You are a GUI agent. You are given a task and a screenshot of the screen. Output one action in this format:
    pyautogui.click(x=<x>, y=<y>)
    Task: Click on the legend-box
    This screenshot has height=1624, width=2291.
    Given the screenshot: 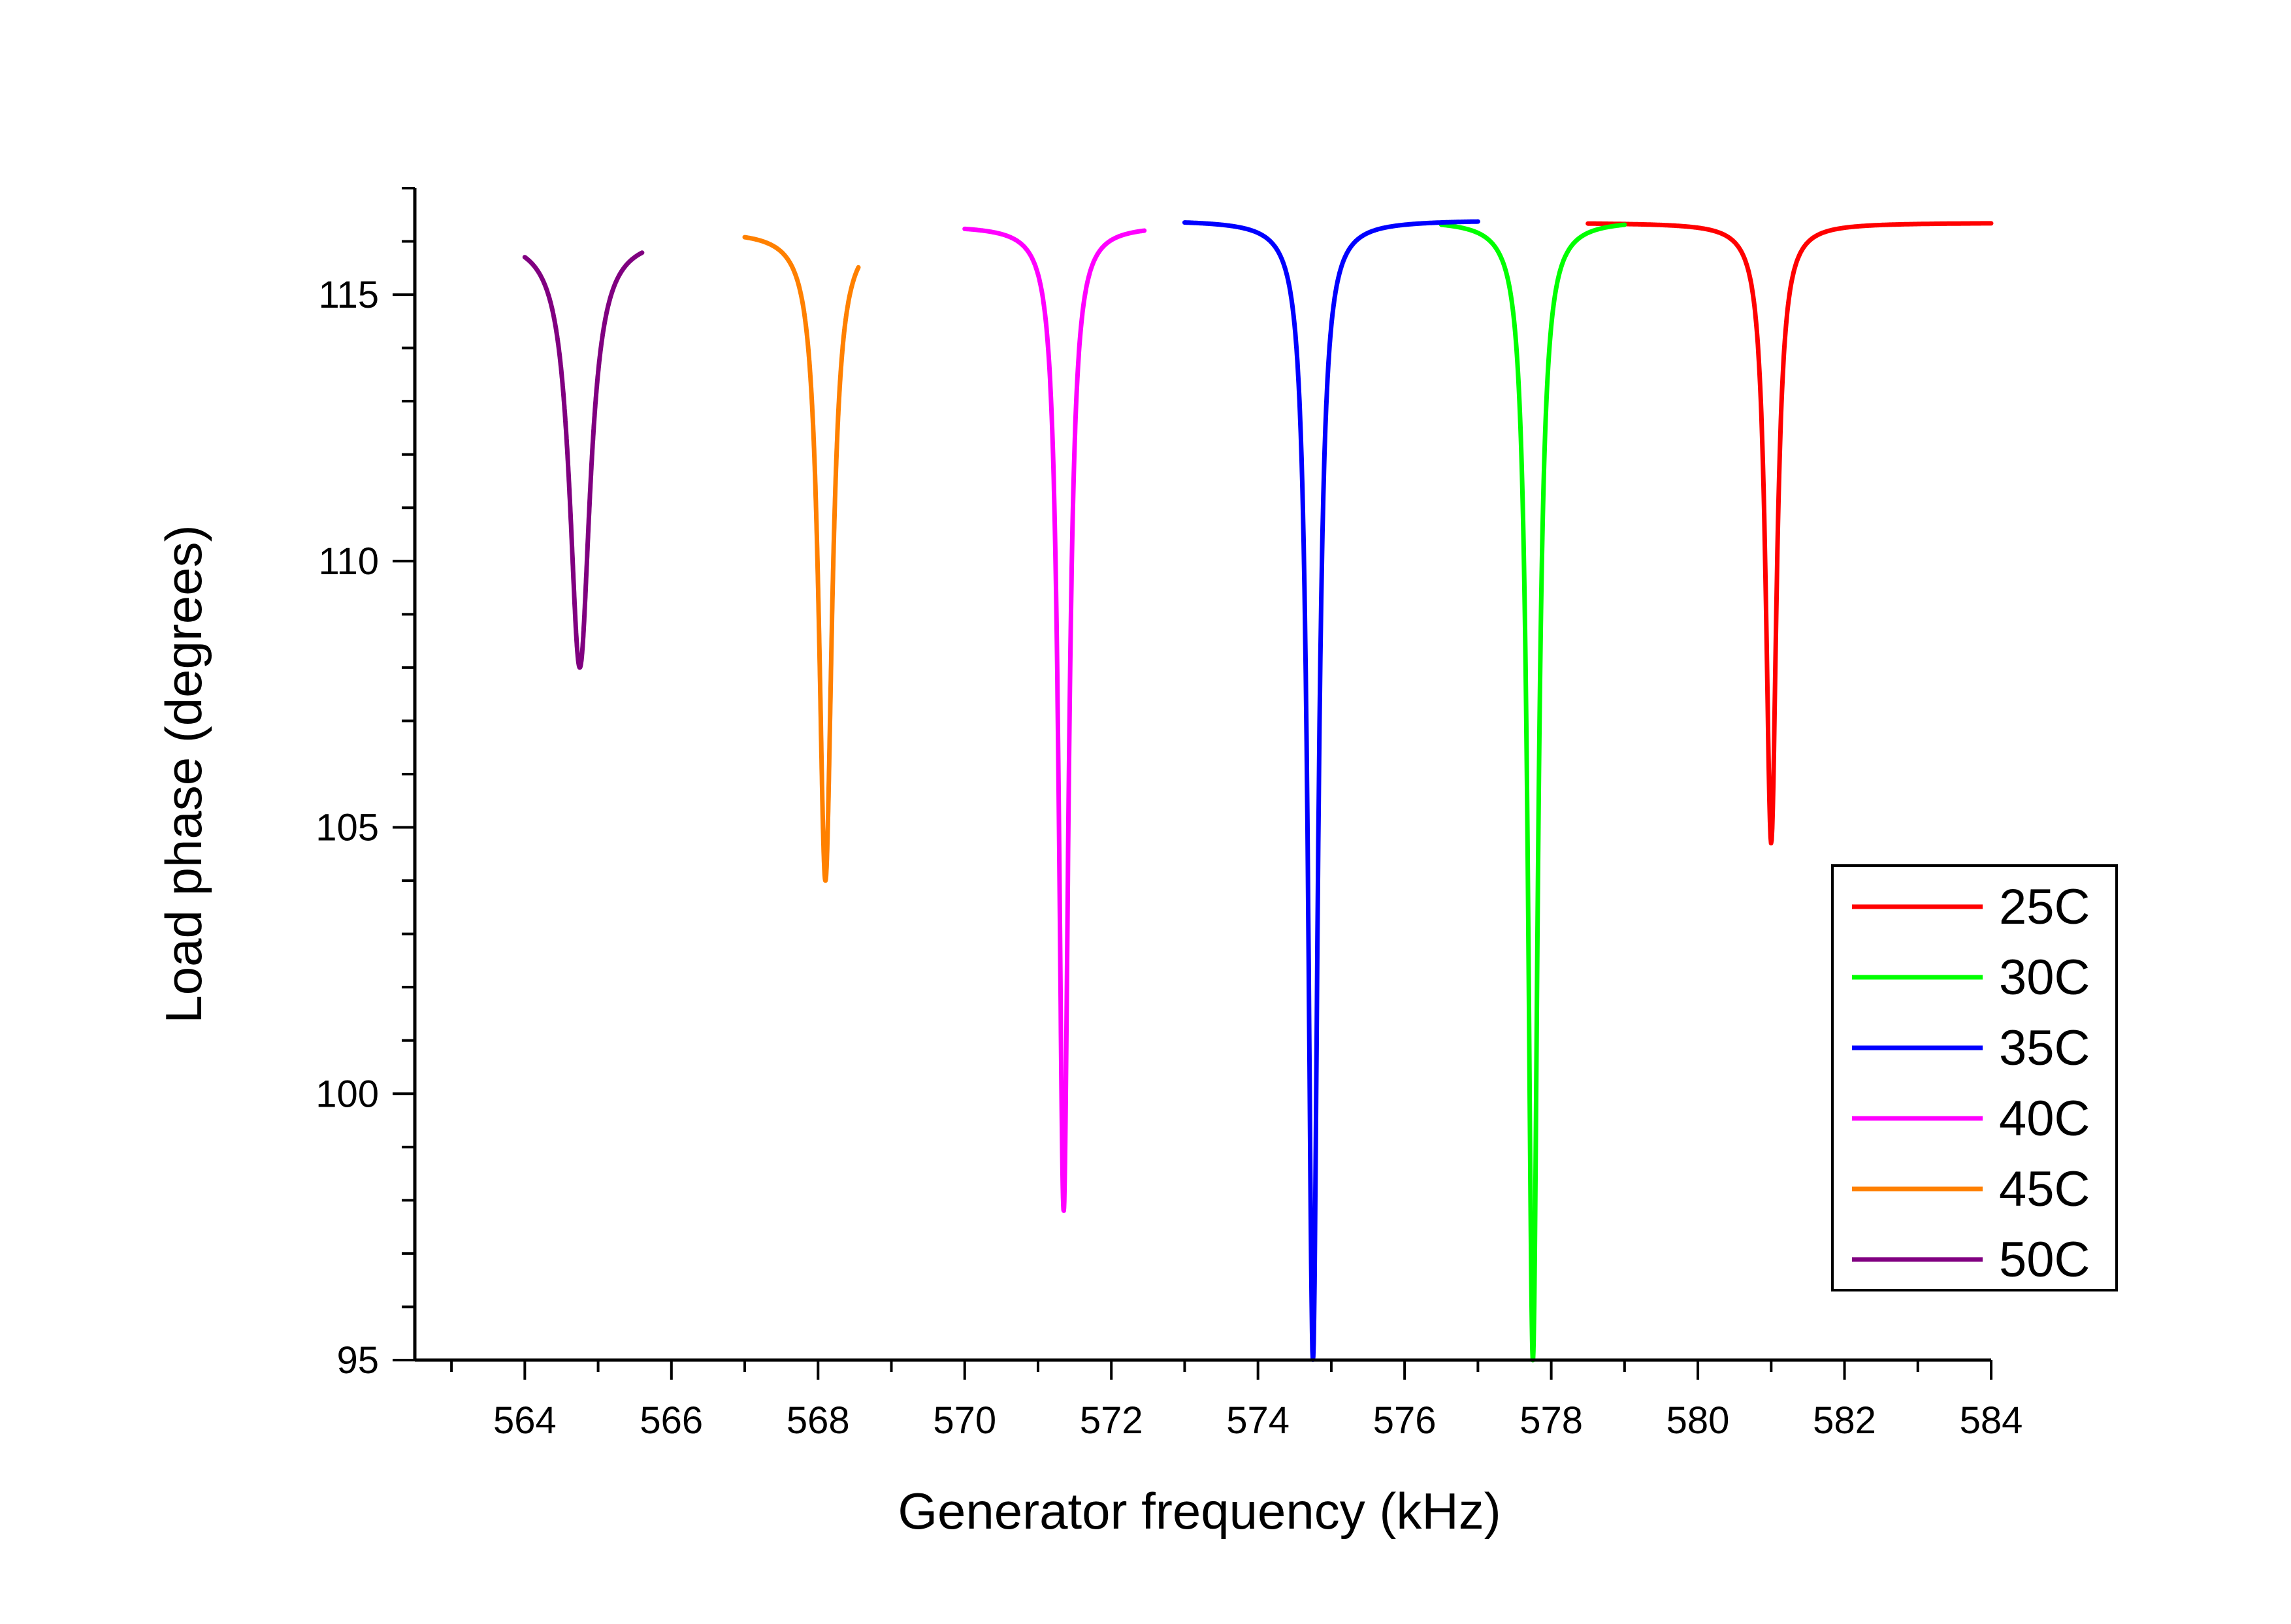 What is the action you would take?
    pyautogui.click(x=1974, y=1077)
    